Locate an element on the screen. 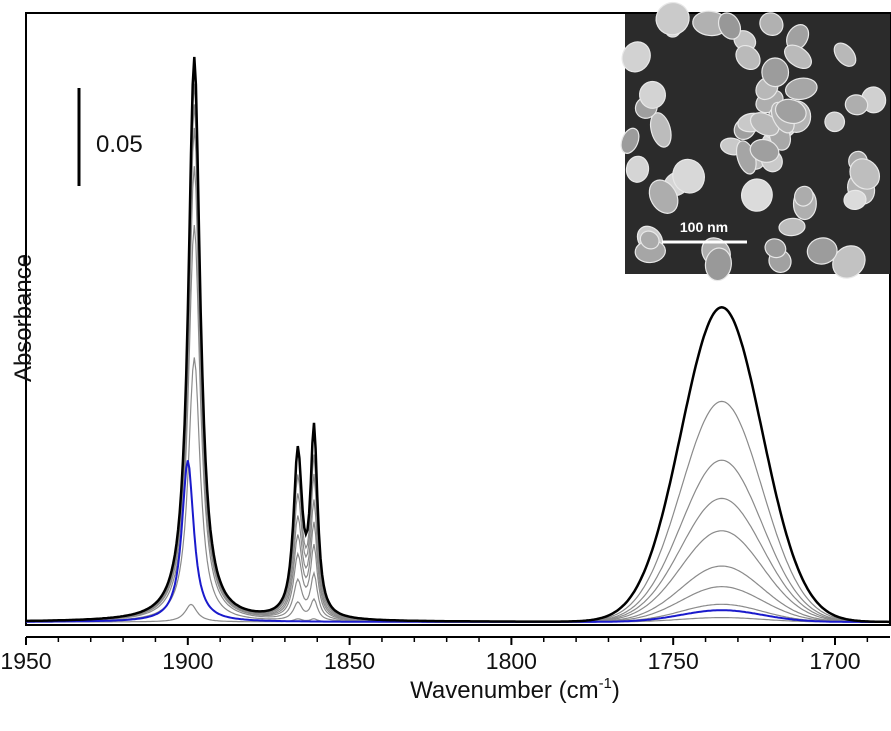  x-axis-title-main: Wavenumber (cm is located at coordinates (504, 690).